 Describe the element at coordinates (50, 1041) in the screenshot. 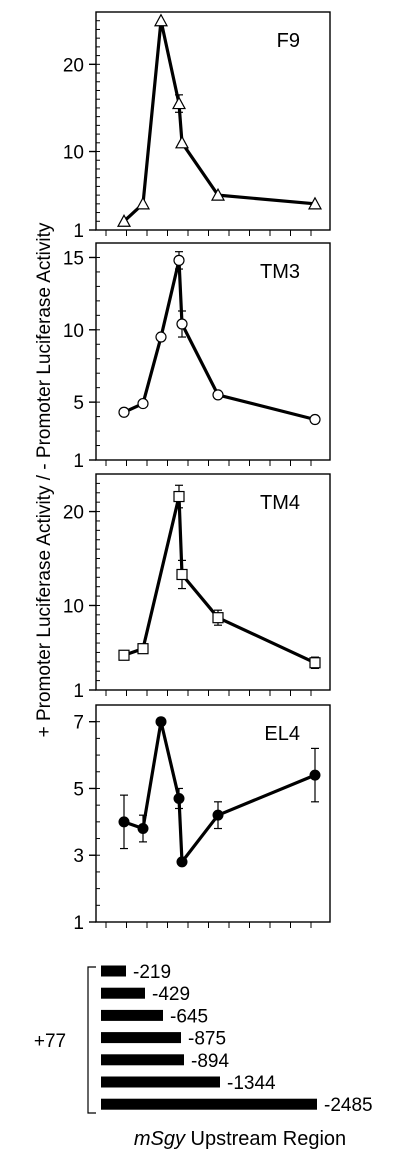

I see `start-site-label: +77` at that location.